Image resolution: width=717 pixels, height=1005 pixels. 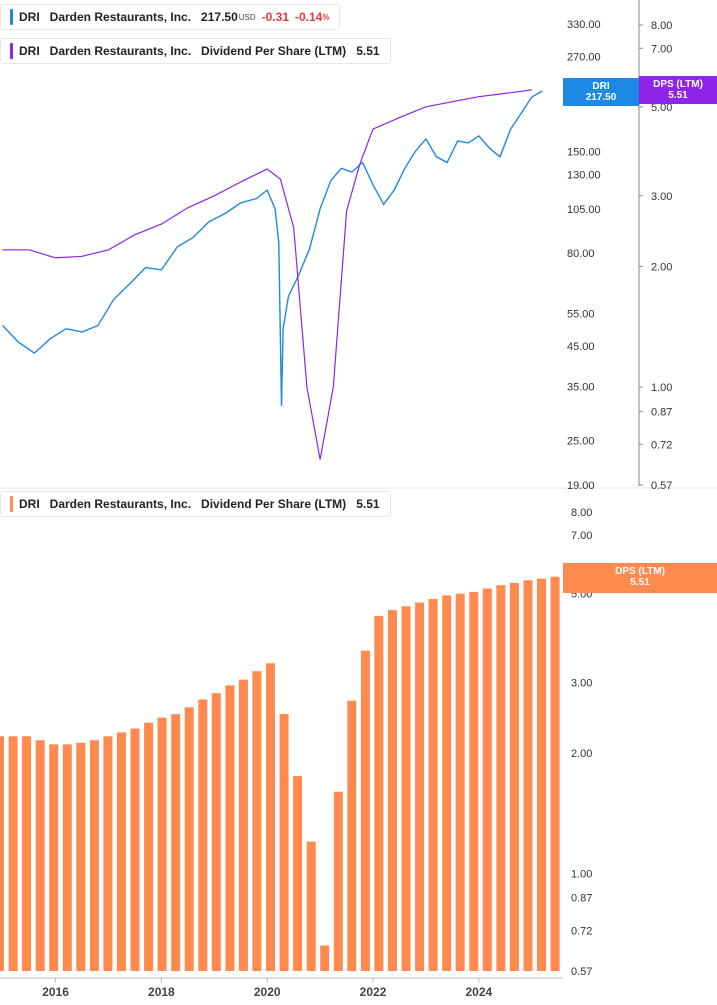 What do you see at coordinates (29, 51) in the screenshot?
I see `legend-dps-top-ticker: DRI` at bounding box center [29, 51].